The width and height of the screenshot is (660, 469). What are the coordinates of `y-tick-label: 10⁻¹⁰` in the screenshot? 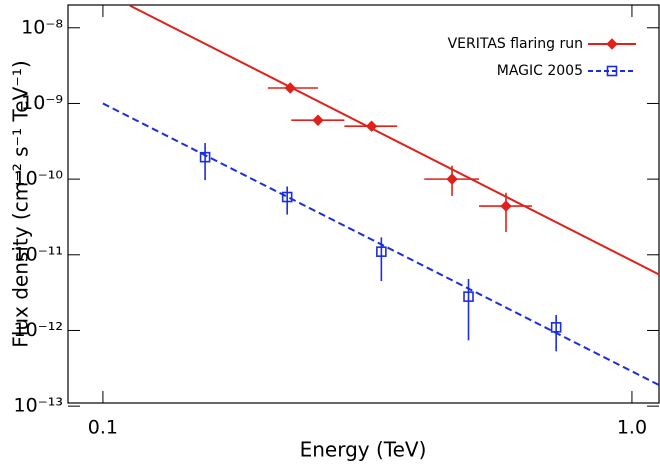 It's located at (38, 179).